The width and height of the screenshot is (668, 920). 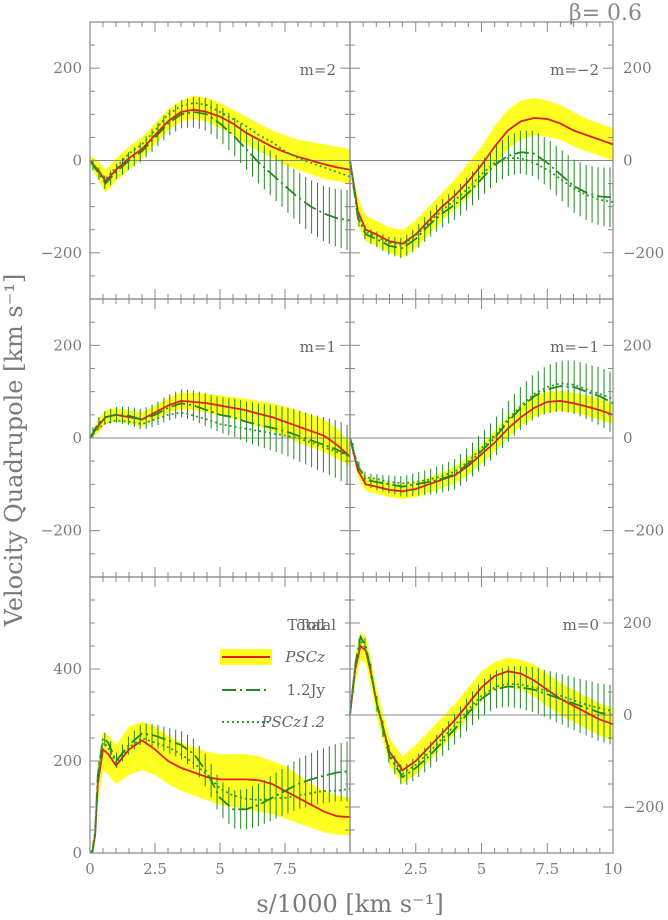 What do you see at coordinates (612, 869) in the screenshot?
I see `x-tick-label: 10` at bounding box center [612, 869].